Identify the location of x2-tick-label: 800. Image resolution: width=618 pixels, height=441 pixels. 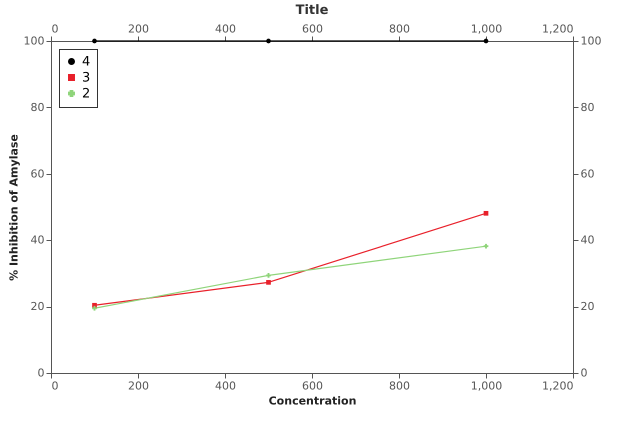
(399, 29).